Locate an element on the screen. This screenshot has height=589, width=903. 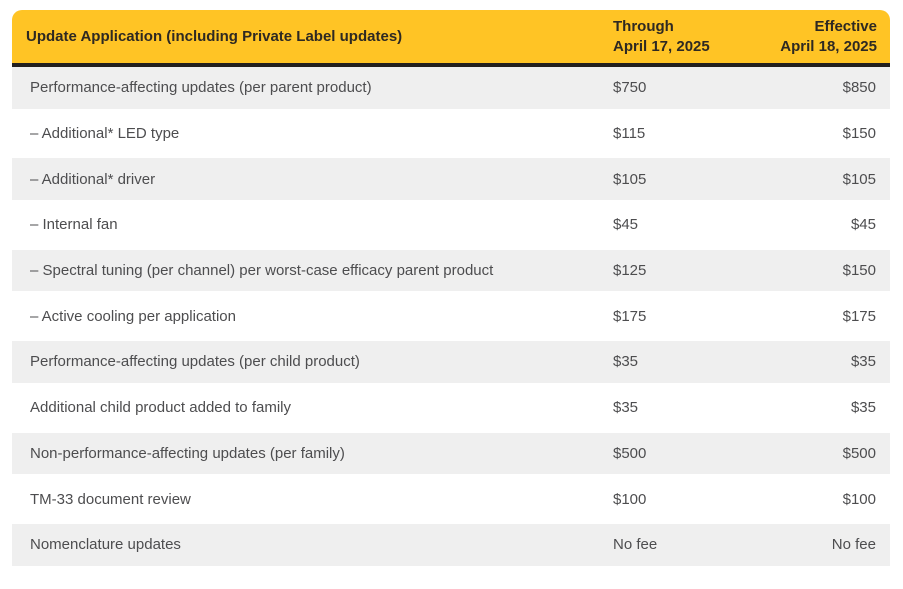
row-effective-value: No fee is located at coordinates (853, 545).